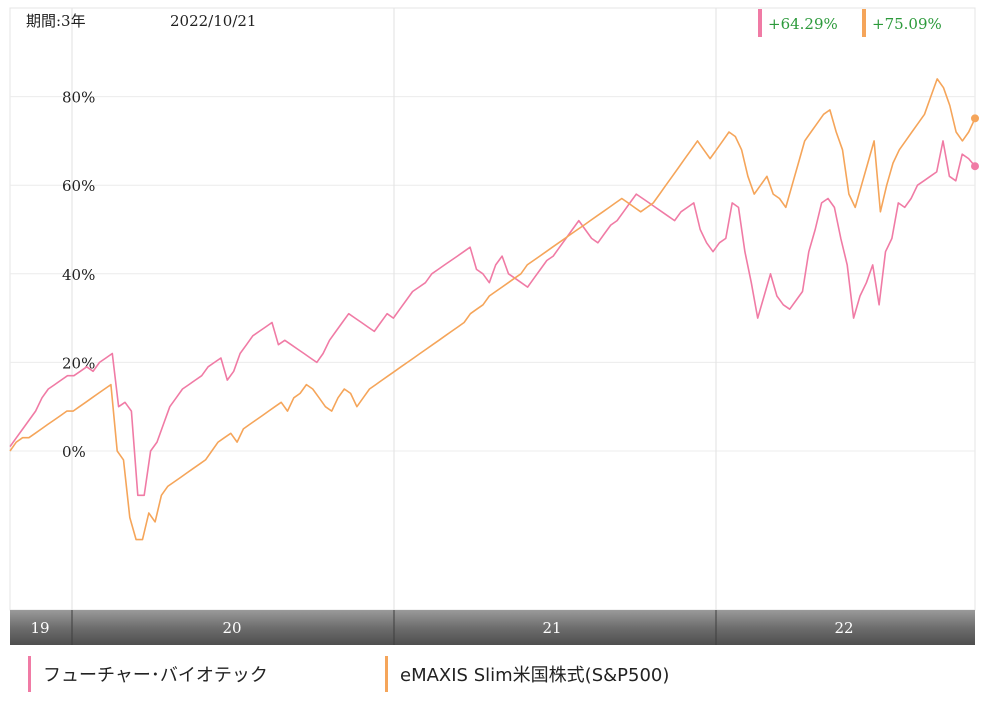 This screenshot has width=983, height=701. What do you see at coordinates (213, 21) in the screenshot?
I see `date-label: 2022/10/21` at bounding box center [213, 21].